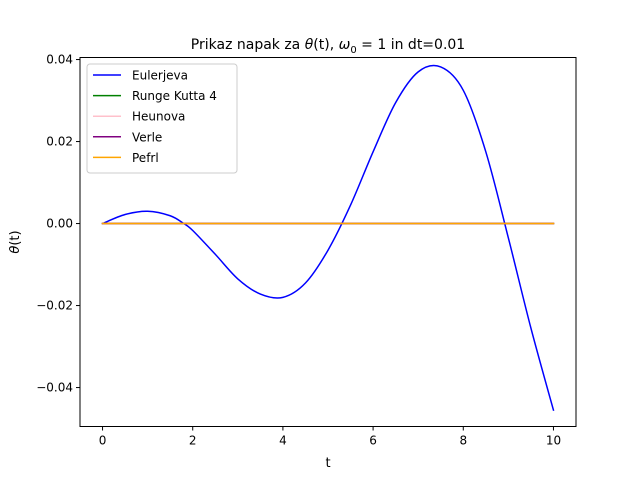 This screenshot has width=640, height=485. Describe the element at coordinates (283, 441) in the screenshot. I see `x-tick-label: 4` at that location.